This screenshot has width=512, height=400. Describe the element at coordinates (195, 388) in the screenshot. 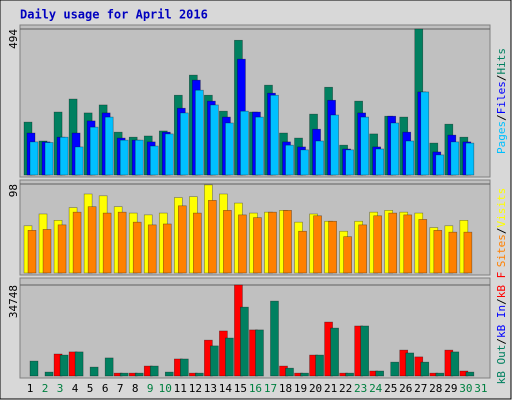

I see `x-tick-label: 12` at that location.